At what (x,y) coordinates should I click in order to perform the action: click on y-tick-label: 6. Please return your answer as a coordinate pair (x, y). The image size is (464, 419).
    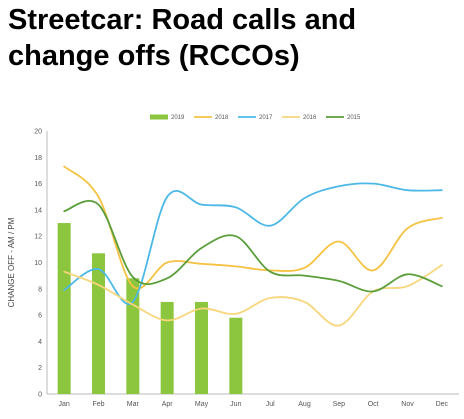
    Looking at the image, I should click on (40, 316).